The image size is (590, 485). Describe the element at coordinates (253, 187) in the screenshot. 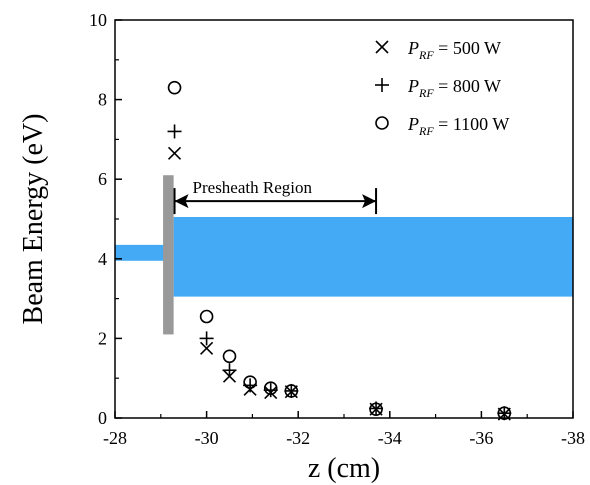

I see `presheath-region-label: Presheath Region` at that location.